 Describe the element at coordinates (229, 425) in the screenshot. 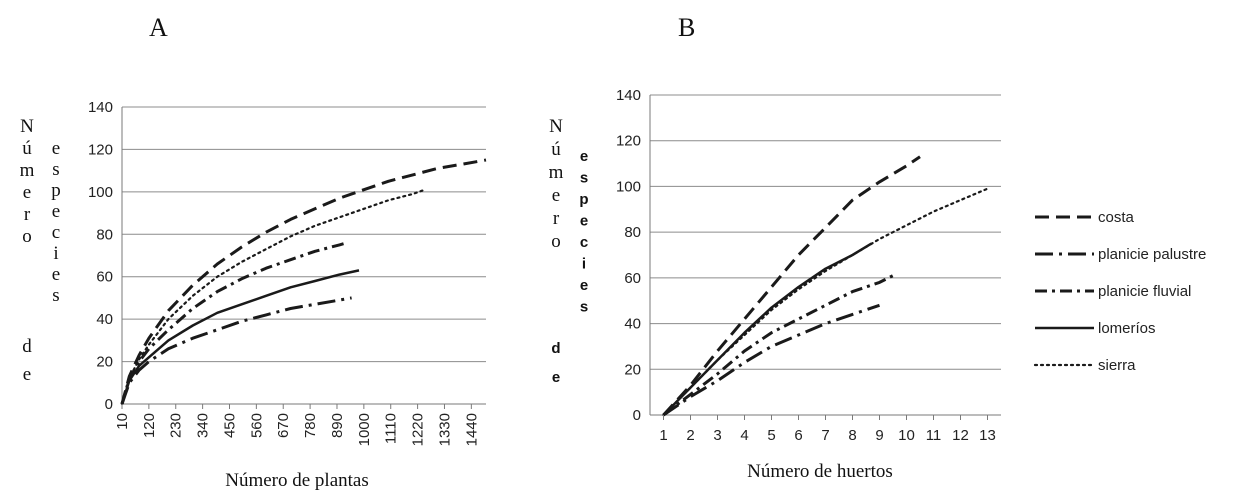

I see `chart-a-x-tick-label: 450` at that location.